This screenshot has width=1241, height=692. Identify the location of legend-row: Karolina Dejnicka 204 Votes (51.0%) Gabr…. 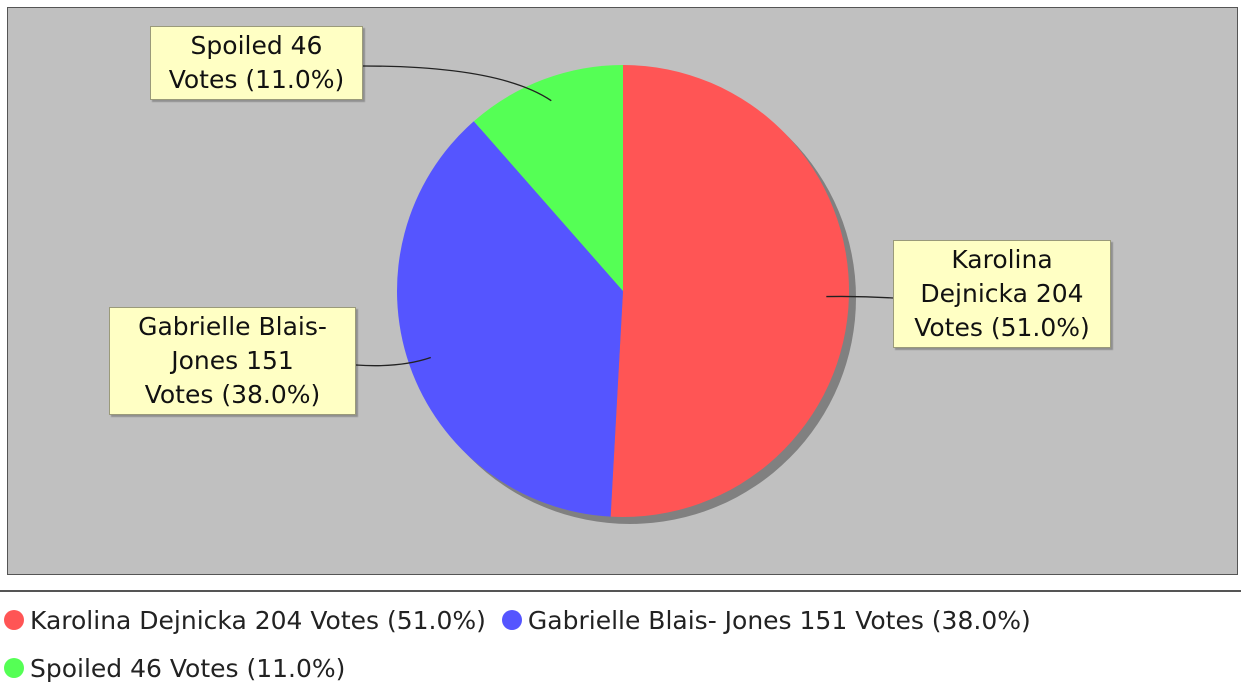
(619, 620).